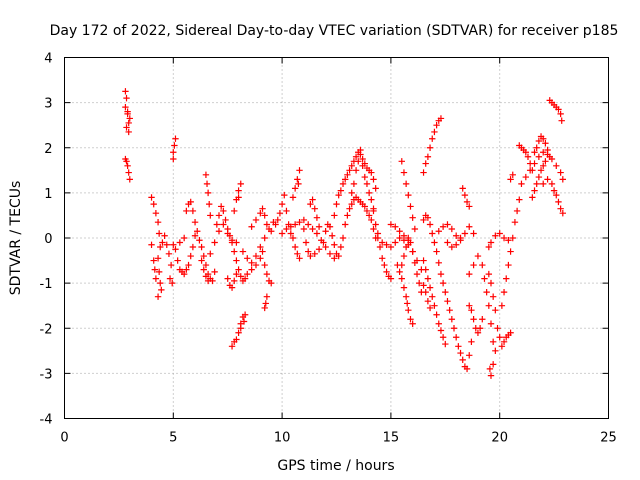 The image size is (640, 480). I want to click on x-tick-label: 20, so click(499, 438).